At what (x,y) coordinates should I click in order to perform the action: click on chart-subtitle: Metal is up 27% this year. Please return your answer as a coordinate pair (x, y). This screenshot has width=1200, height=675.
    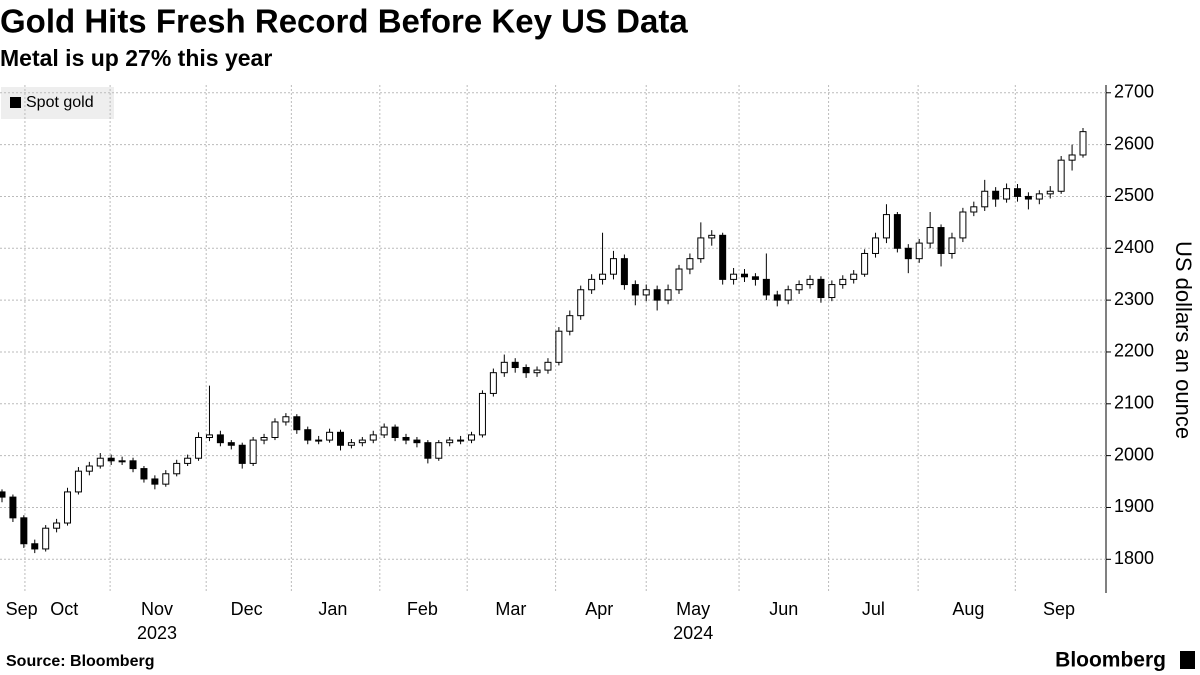
    Looking at the image, I should click on (136, 58).